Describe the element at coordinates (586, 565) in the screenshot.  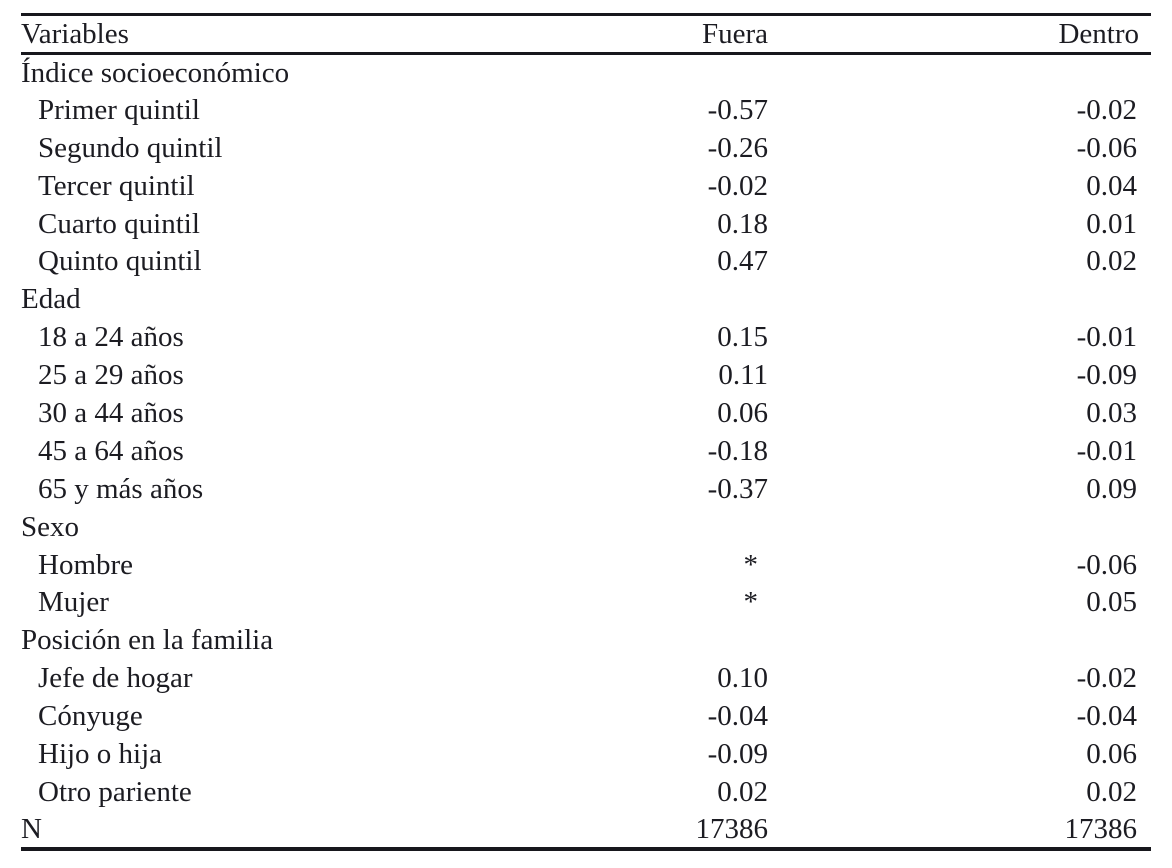
I see `table-row: Hombre * -0.06` at that location.